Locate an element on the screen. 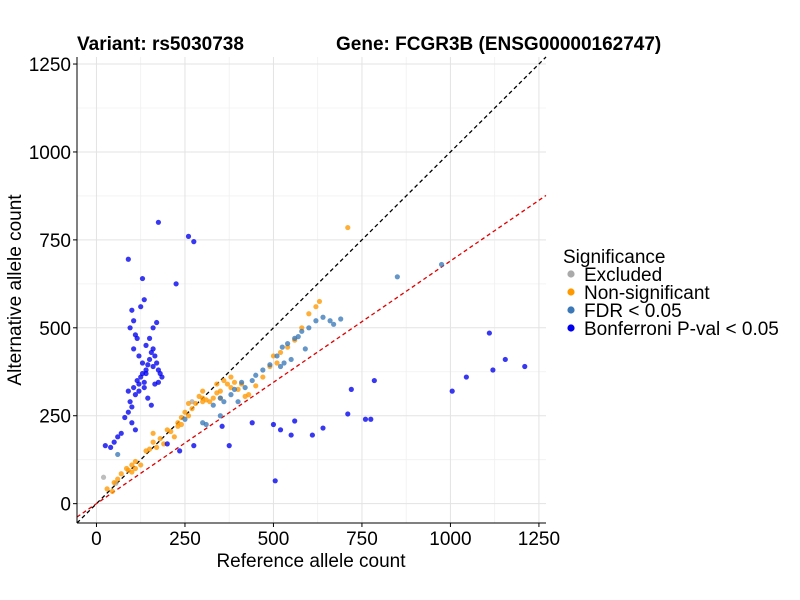 The width and height of the screenshot is (800, 600). y-tick-label: 750 is located at coordinates (55, 241).